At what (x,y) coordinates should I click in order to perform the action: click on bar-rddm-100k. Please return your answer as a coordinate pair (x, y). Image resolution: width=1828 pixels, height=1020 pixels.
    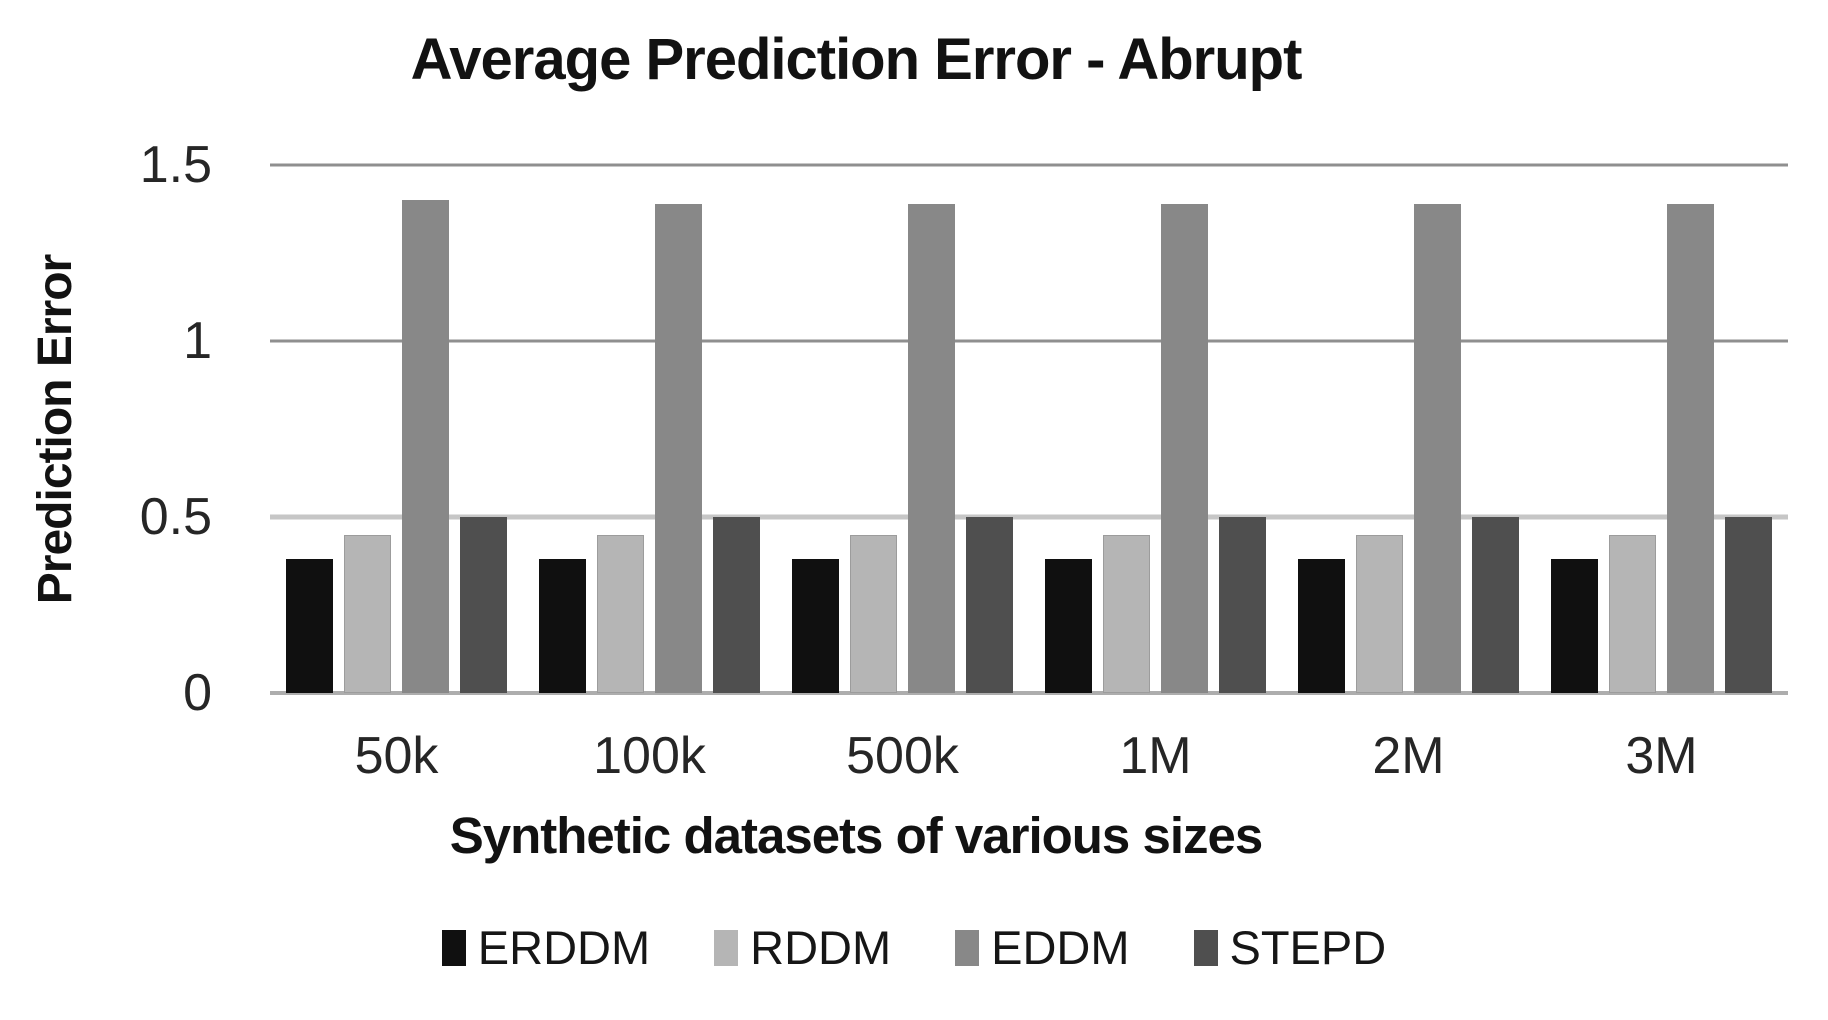
    Looking at the image, I should click on (620, 614).